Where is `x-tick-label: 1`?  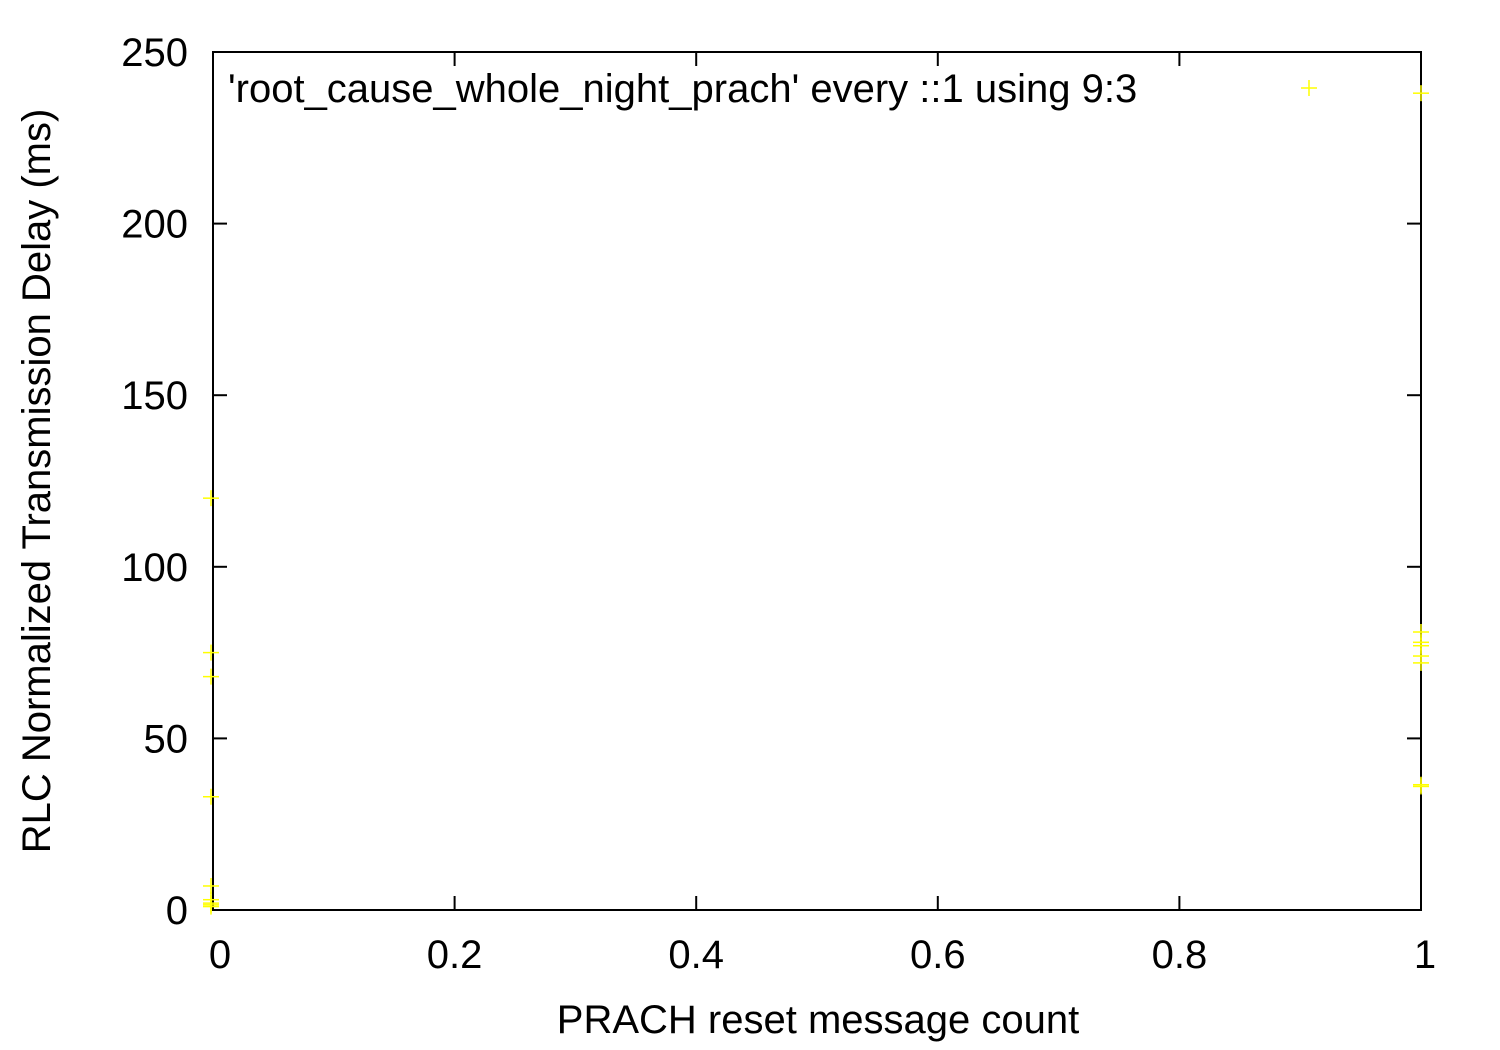
x-tick-label: 1 is located at coordinates (1425, 955).